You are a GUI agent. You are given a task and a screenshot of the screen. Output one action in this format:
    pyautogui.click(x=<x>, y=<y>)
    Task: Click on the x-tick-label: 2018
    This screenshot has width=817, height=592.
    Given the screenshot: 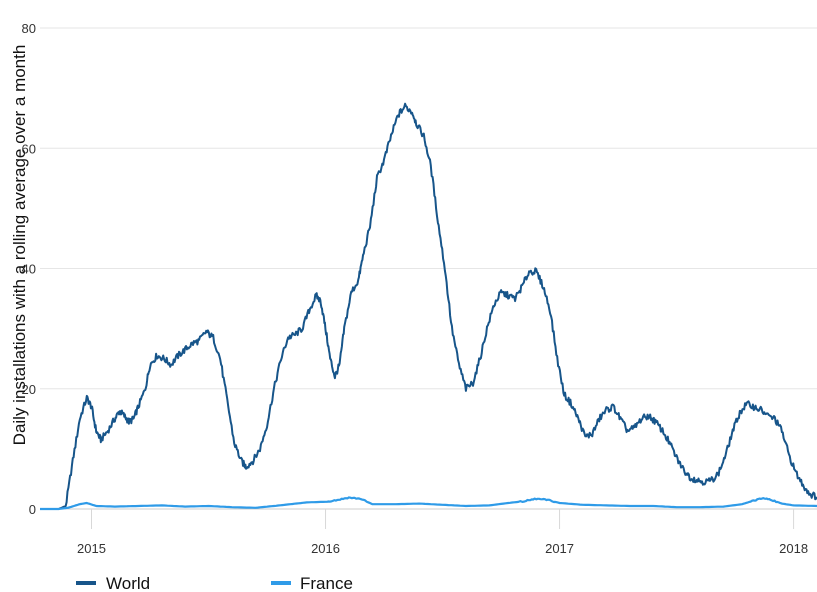 What is the action you would take?
    pyautogui.click(x=793, y=548)
    